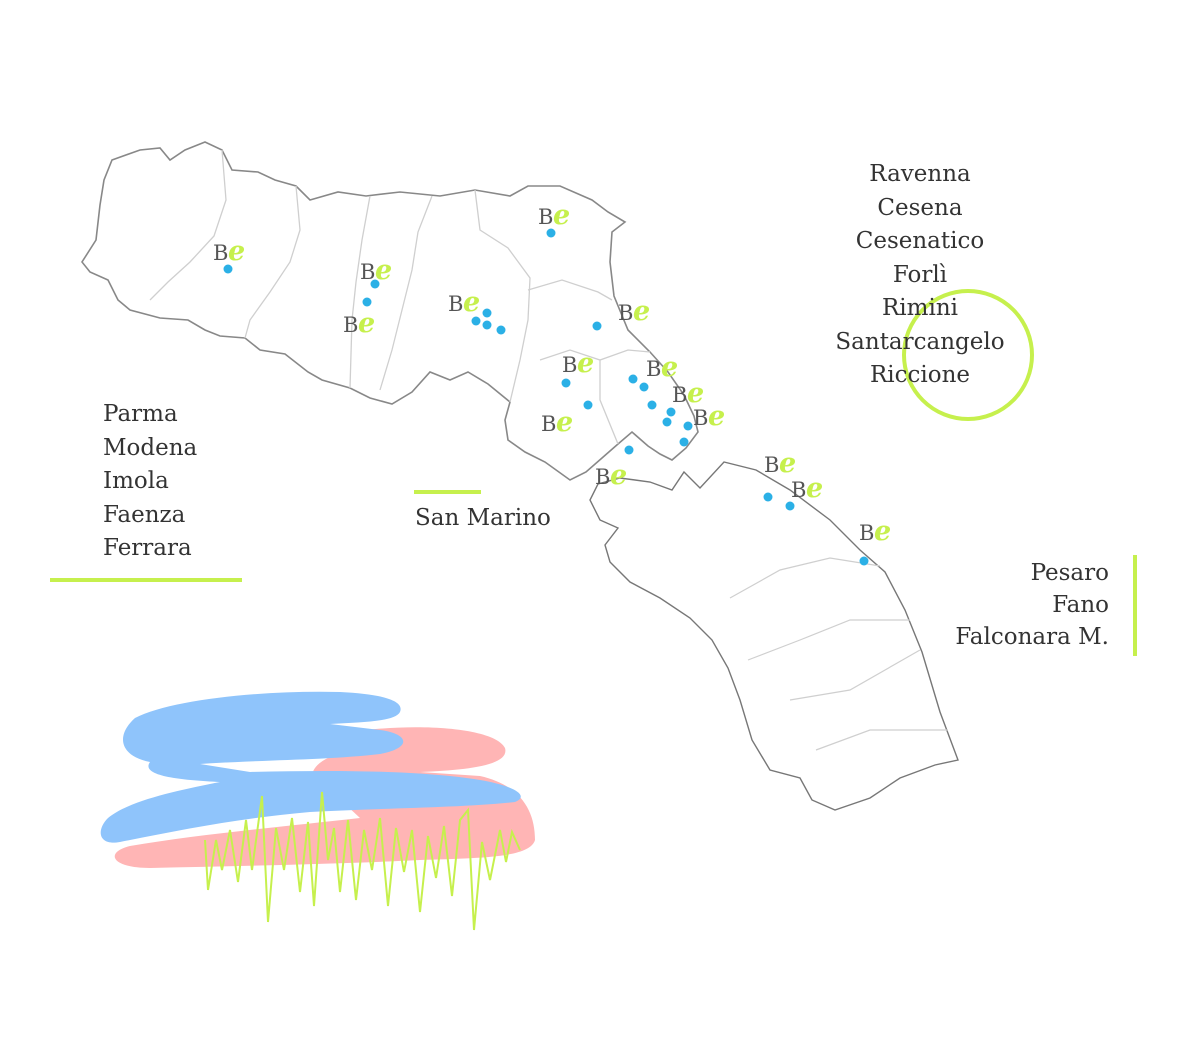  I want to click on city-label: Ferrara, so click(147, 548).